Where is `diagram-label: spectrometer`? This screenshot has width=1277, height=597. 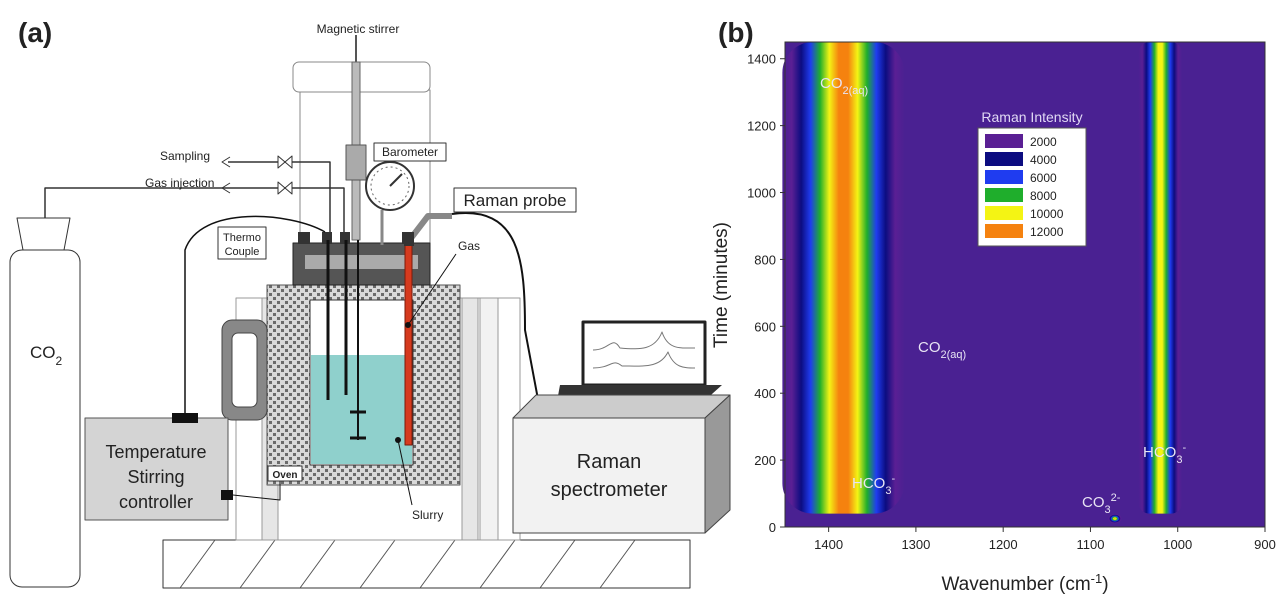
diagram-label: spectrometer is located at coordinates (609, 490).